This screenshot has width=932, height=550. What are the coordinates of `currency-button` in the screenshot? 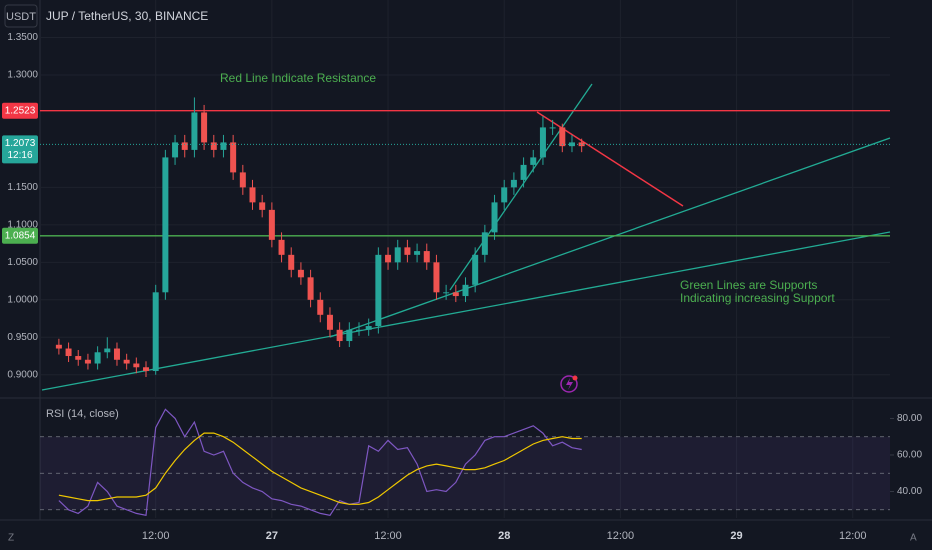 It's located at (21, 16).